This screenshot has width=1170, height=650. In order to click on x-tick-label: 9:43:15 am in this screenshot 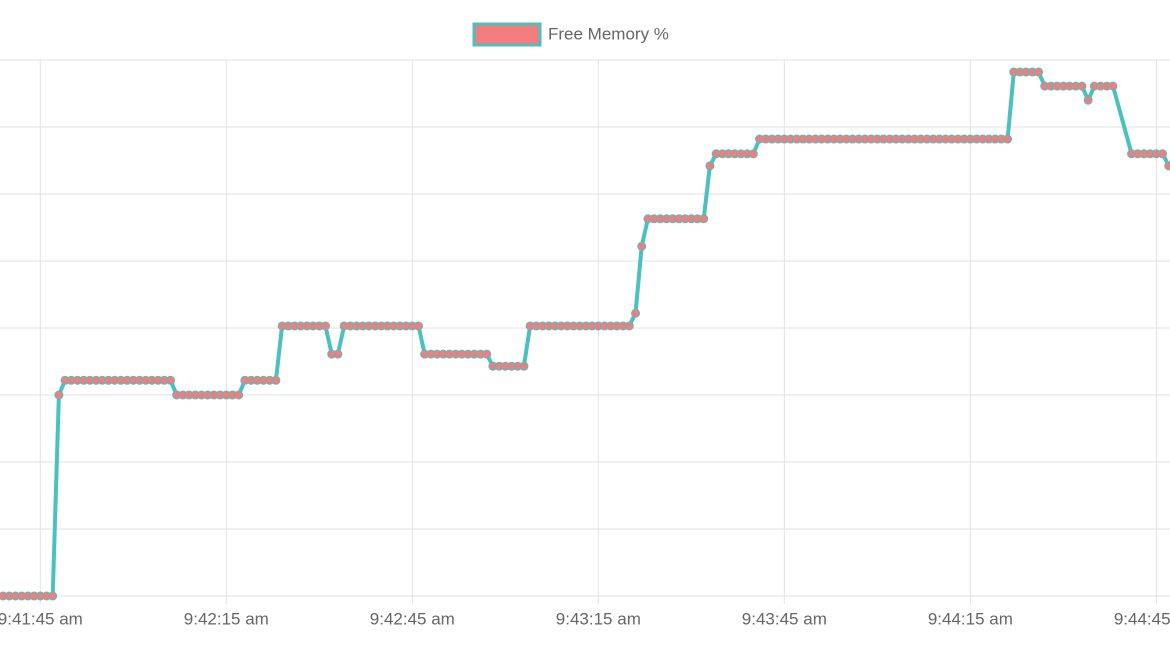, I will do `click(598, 618)`.